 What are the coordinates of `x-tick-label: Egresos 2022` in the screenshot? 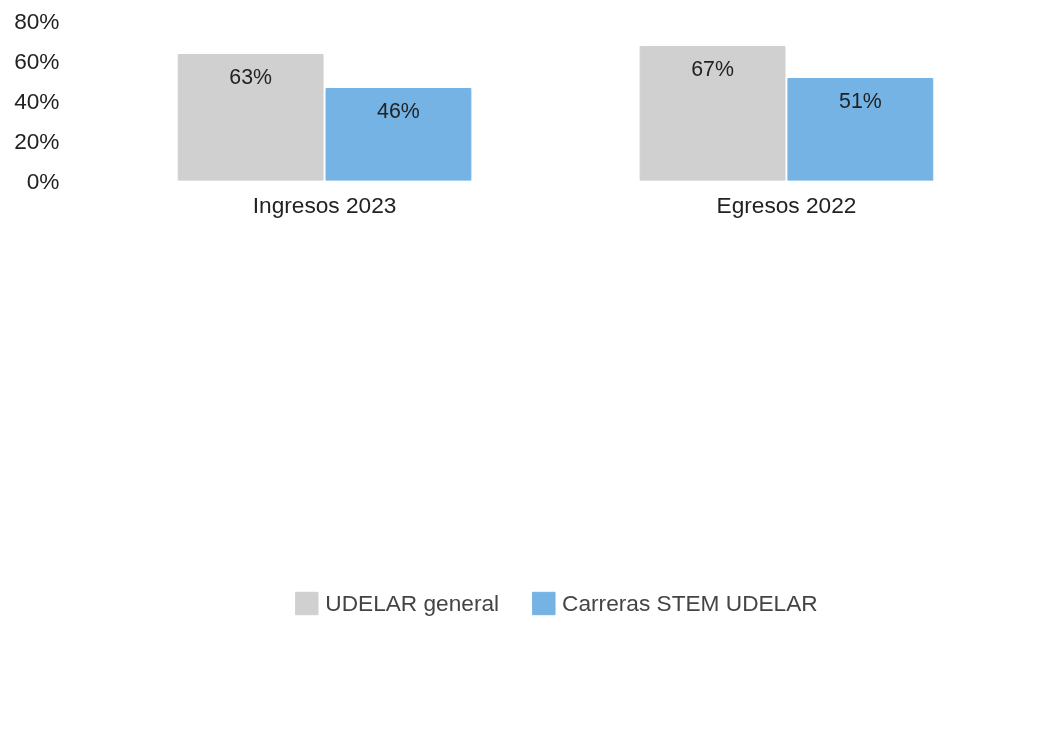 It's located at (786, 204).